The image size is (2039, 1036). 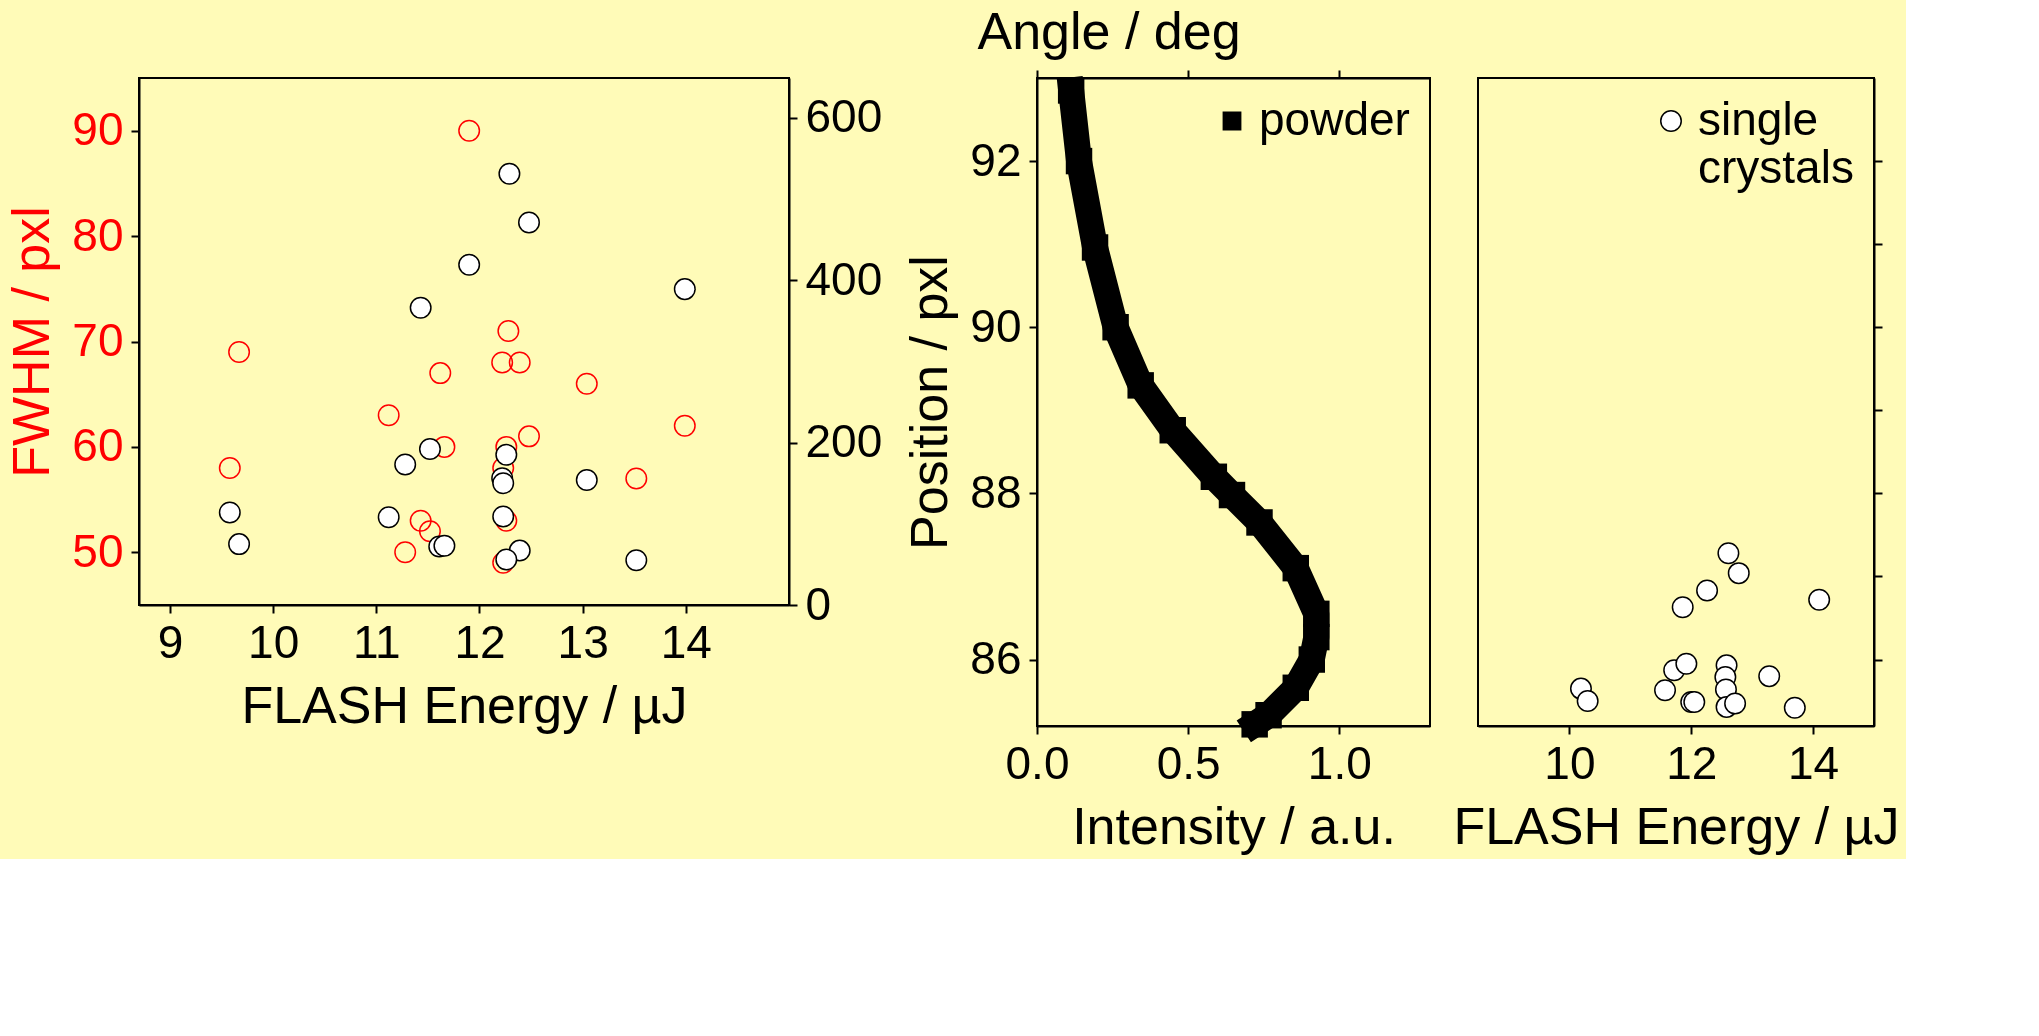 I want to click on y-tick-label: 60, so click(x=98, y=445).